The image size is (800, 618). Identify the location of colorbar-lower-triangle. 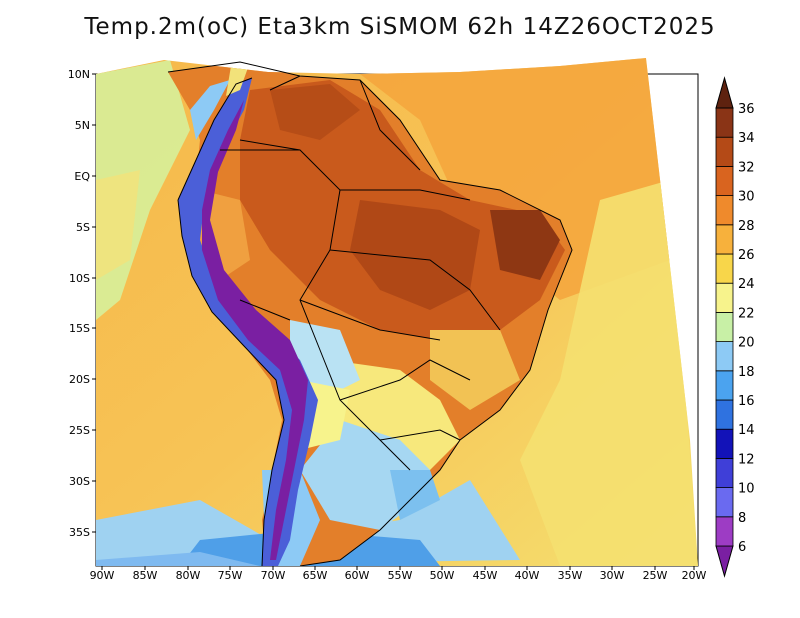
(724, 561).